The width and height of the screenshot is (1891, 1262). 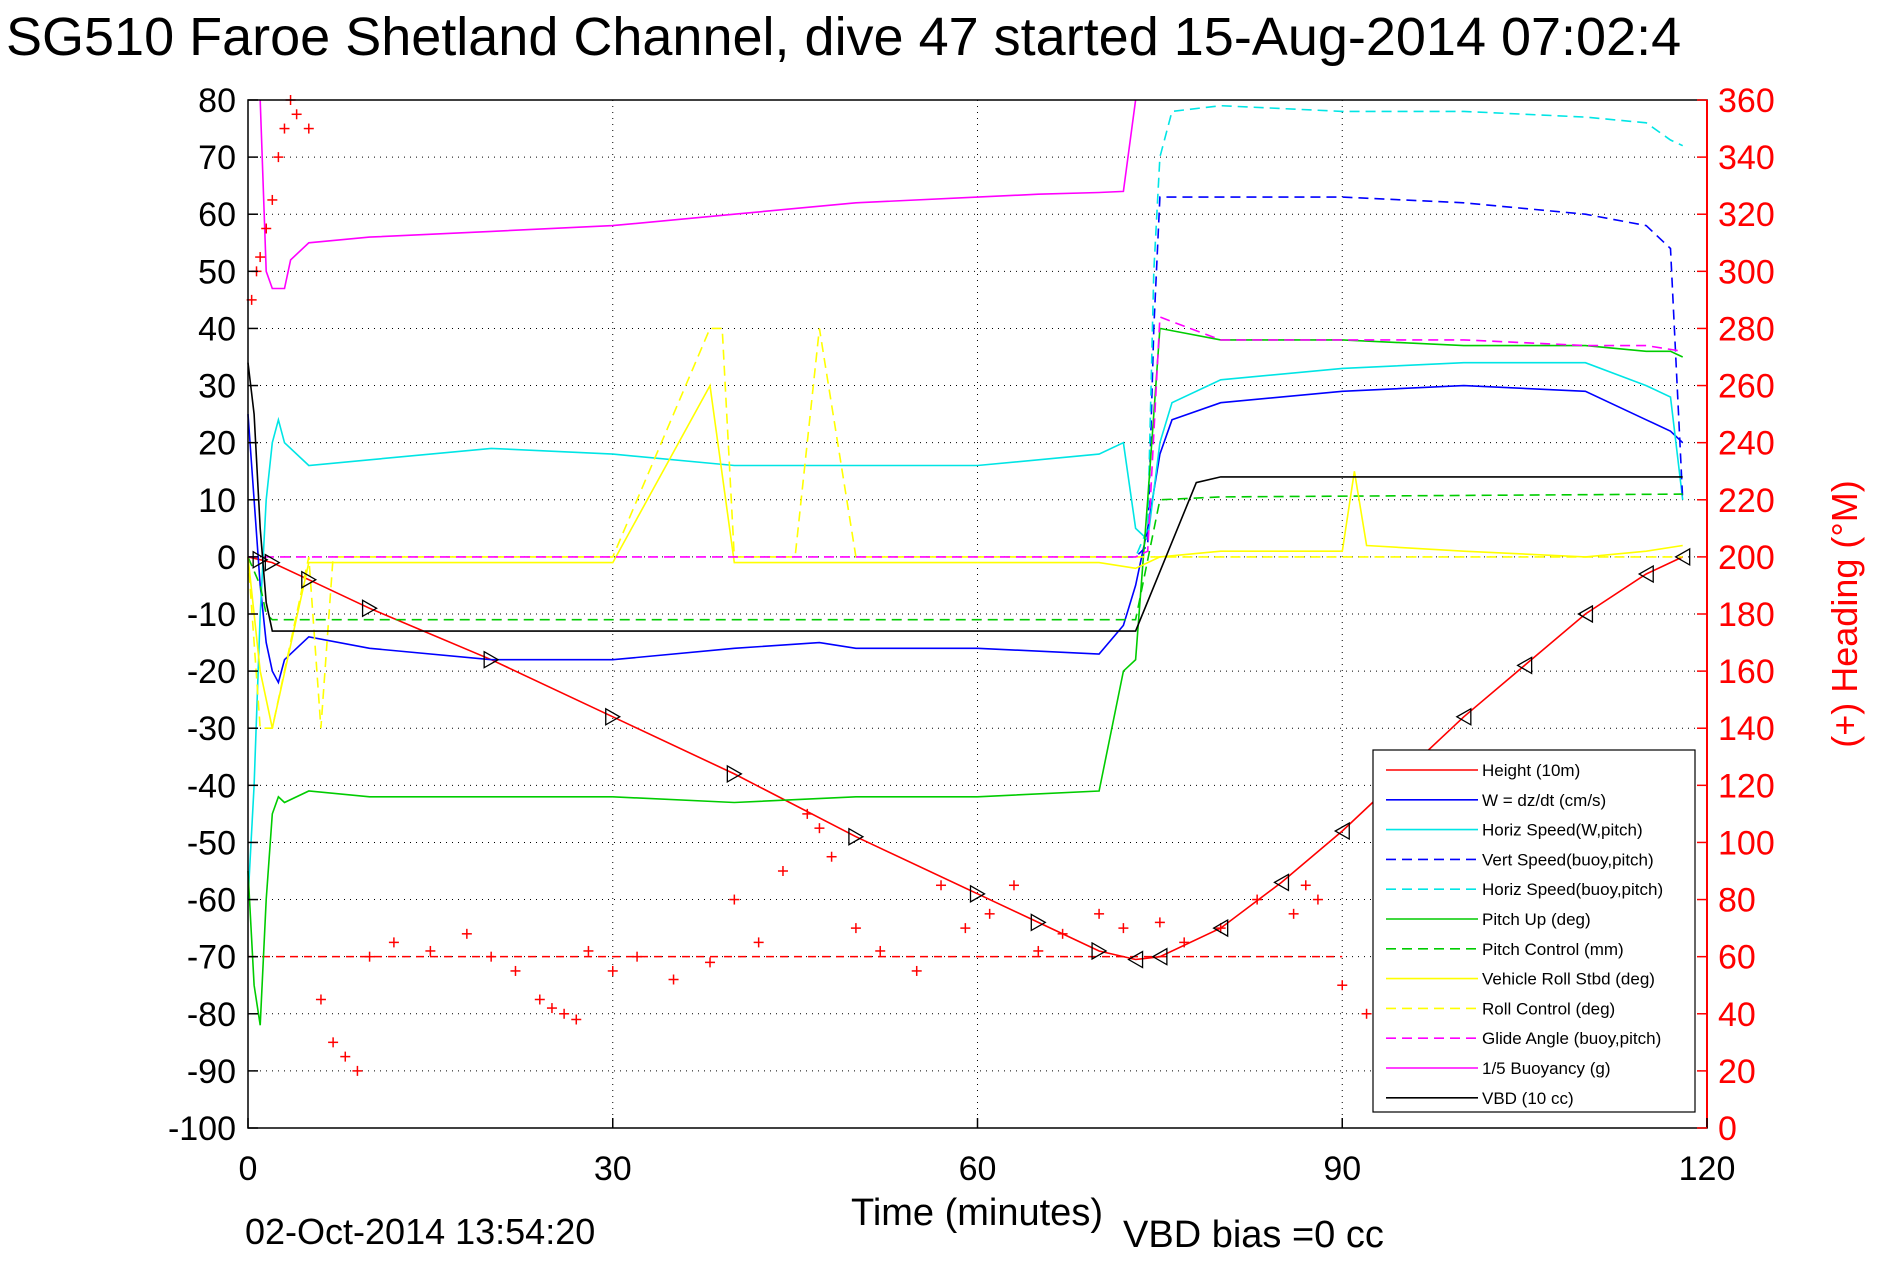 What do you see at coordinates (1737, 901) in the screenshot?
I see `y2-tick-label: 80` at bounding box center [1737, 901].